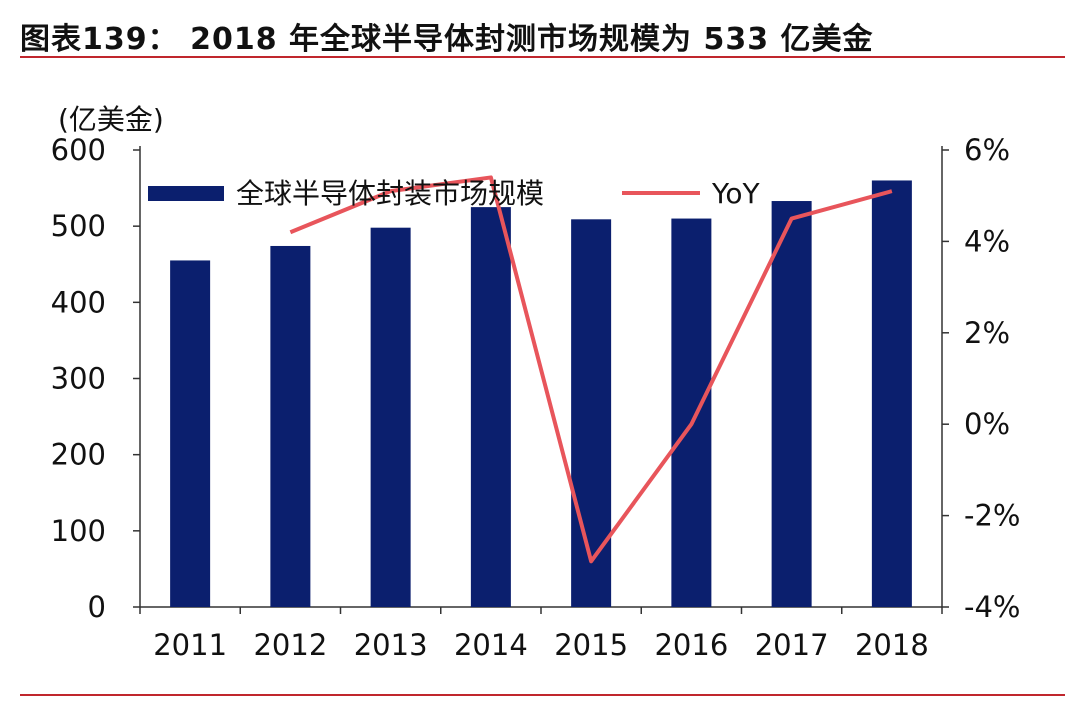 This screenshot has height=706, width=1080. What do you see at coordinates (987, 333) in the screenshot?
I see `y-right-tick-label: 2%` at bounding box center [987, 333].